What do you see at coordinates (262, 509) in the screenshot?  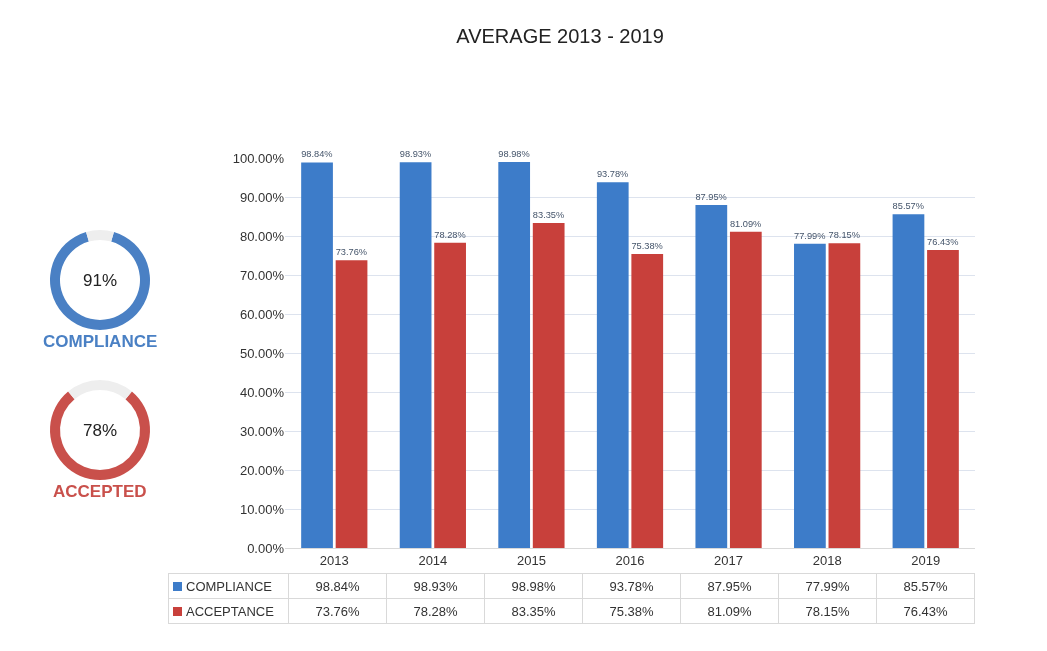 I see `y-tick-label: 10.00%` at bounding box center [262, 509].